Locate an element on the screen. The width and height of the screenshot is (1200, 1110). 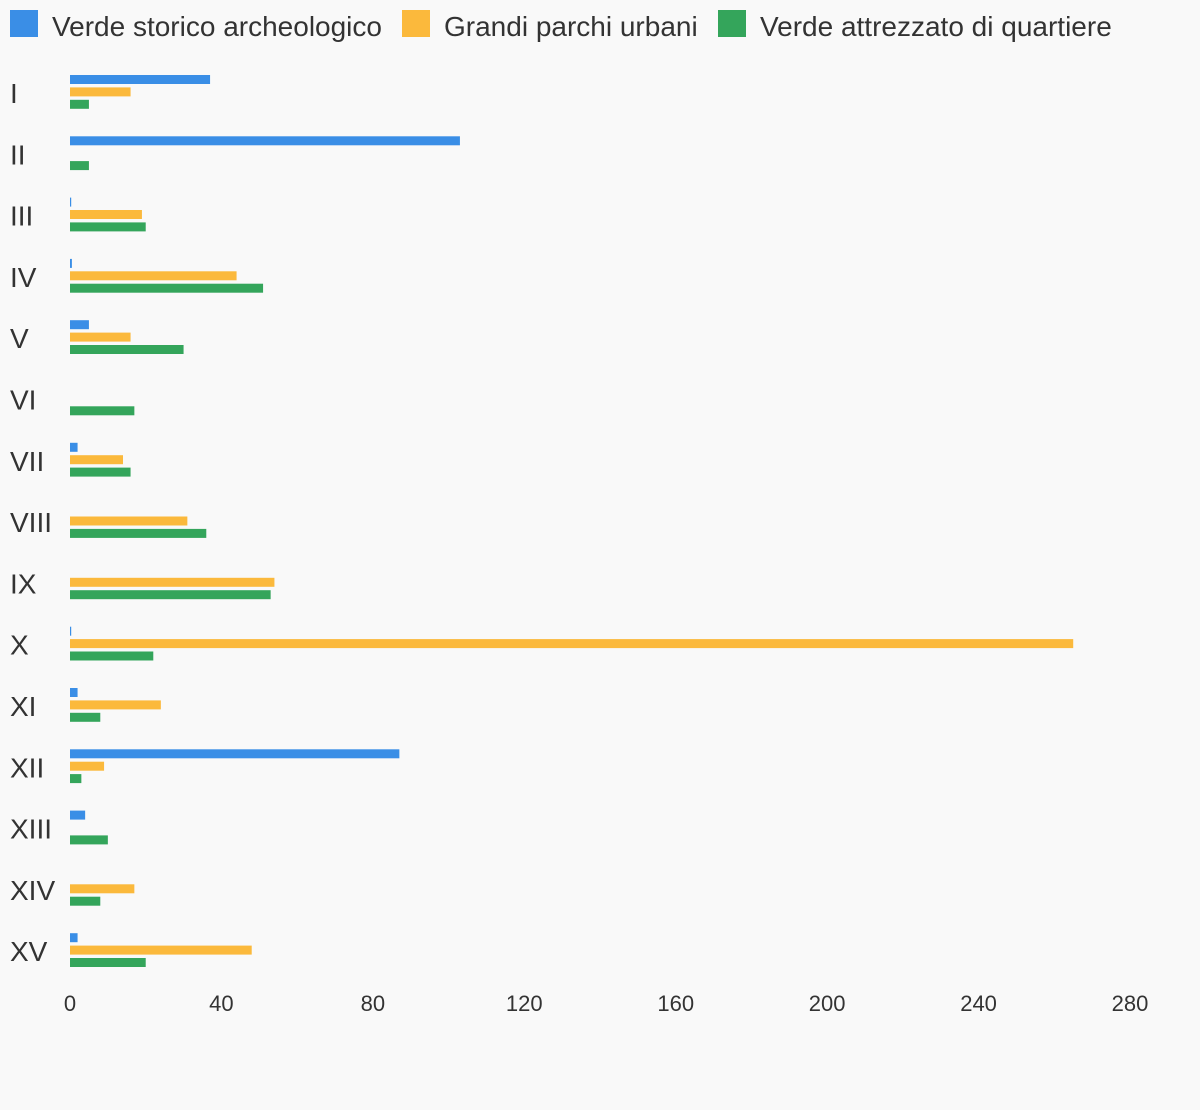
category-label: VIII is located at coordinates (31, 522).